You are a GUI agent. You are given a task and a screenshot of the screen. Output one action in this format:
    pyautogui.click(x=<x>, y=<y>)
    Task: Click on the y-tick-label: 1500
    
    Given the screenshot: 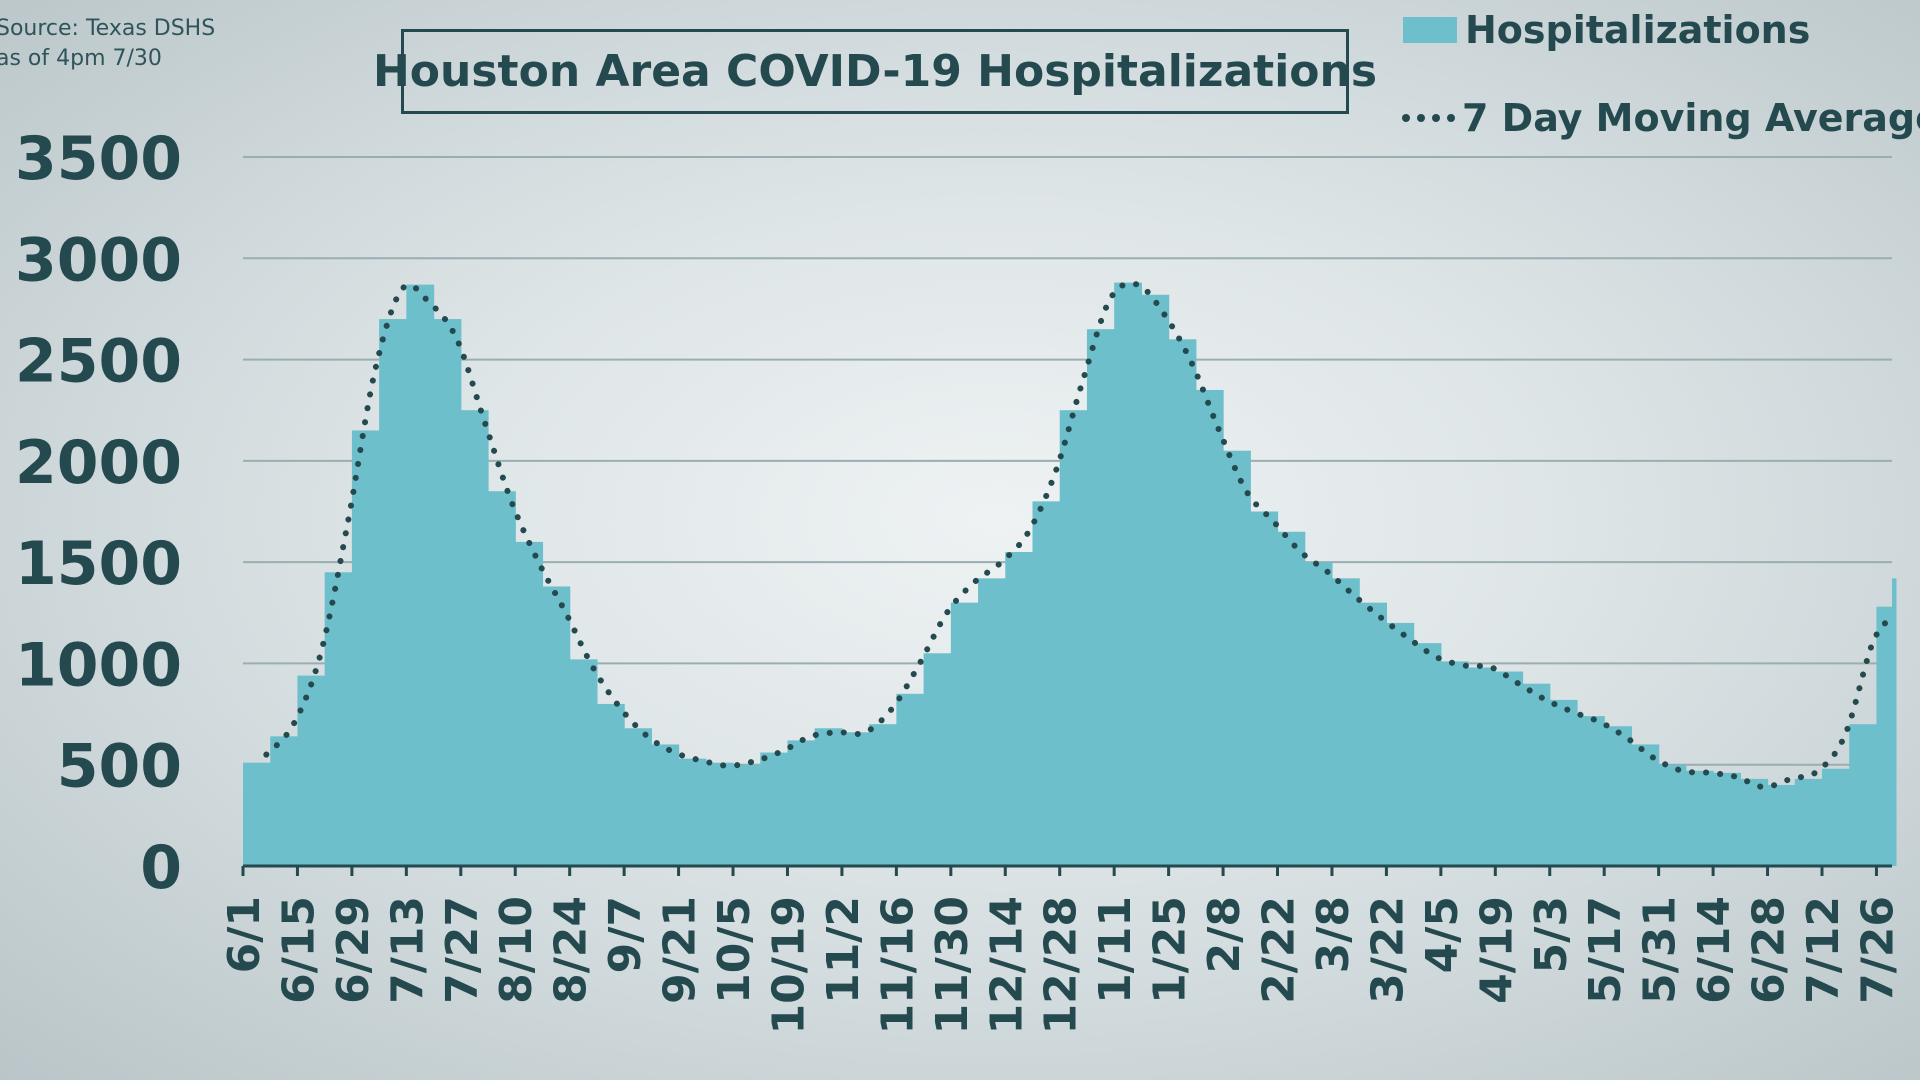 What is the action you would take?
    pyautogui.click(x=98, y=564)
    